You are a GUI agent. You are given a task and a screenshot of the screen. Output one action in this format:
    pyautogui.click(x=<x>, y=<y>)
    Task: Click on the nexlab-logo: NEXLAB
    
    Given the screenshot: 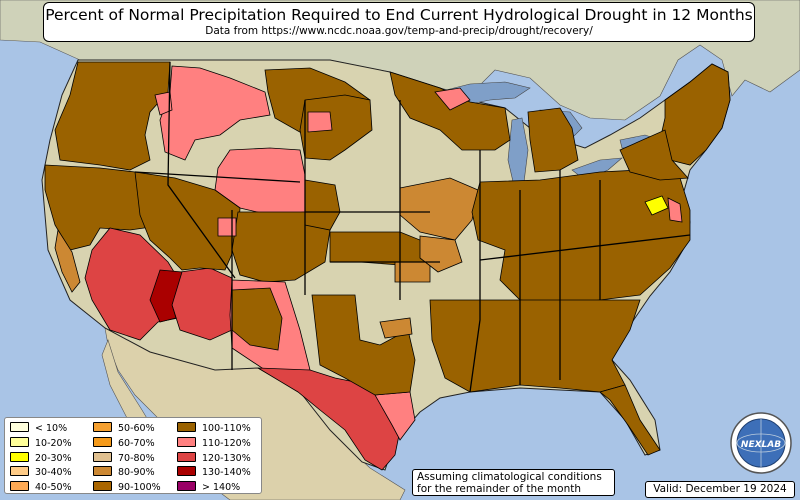 What is the action you would take?
    pyautogui.click(x=761, y=443)
    